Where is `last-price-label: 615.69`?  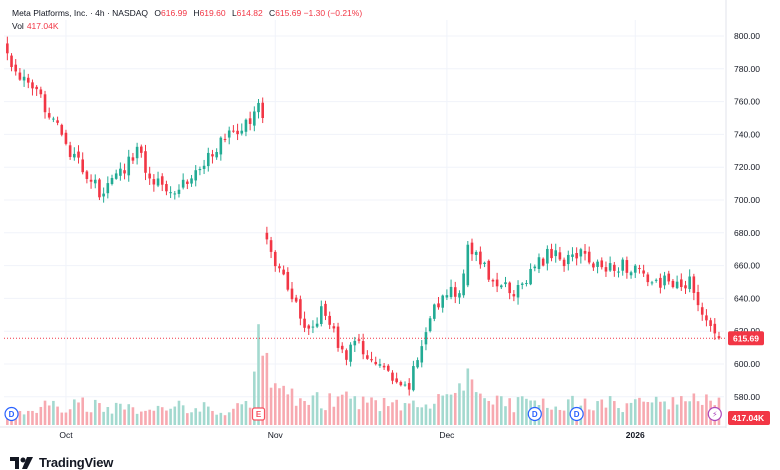 last-price-label: 615.69 is located at coordinates (746, 338).